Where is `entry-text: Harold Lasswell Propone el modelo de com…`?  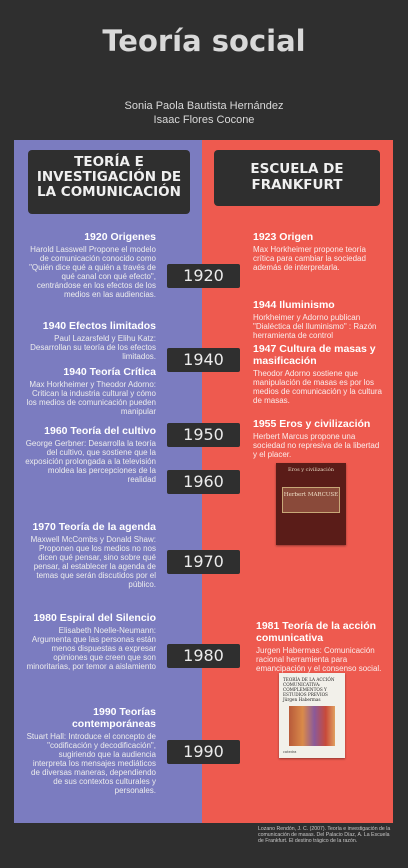 entry-text: Harold Lasswell Propone el modelo de com… is located at coordinates (92, 272).